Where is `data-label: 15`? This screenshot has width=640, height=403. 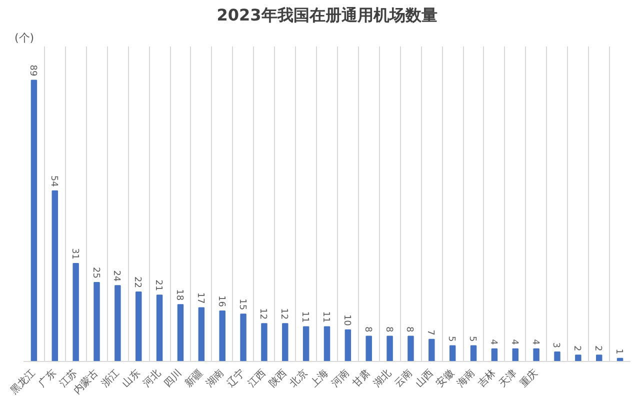
data-label: 15 is located at coordinates (241, 304).